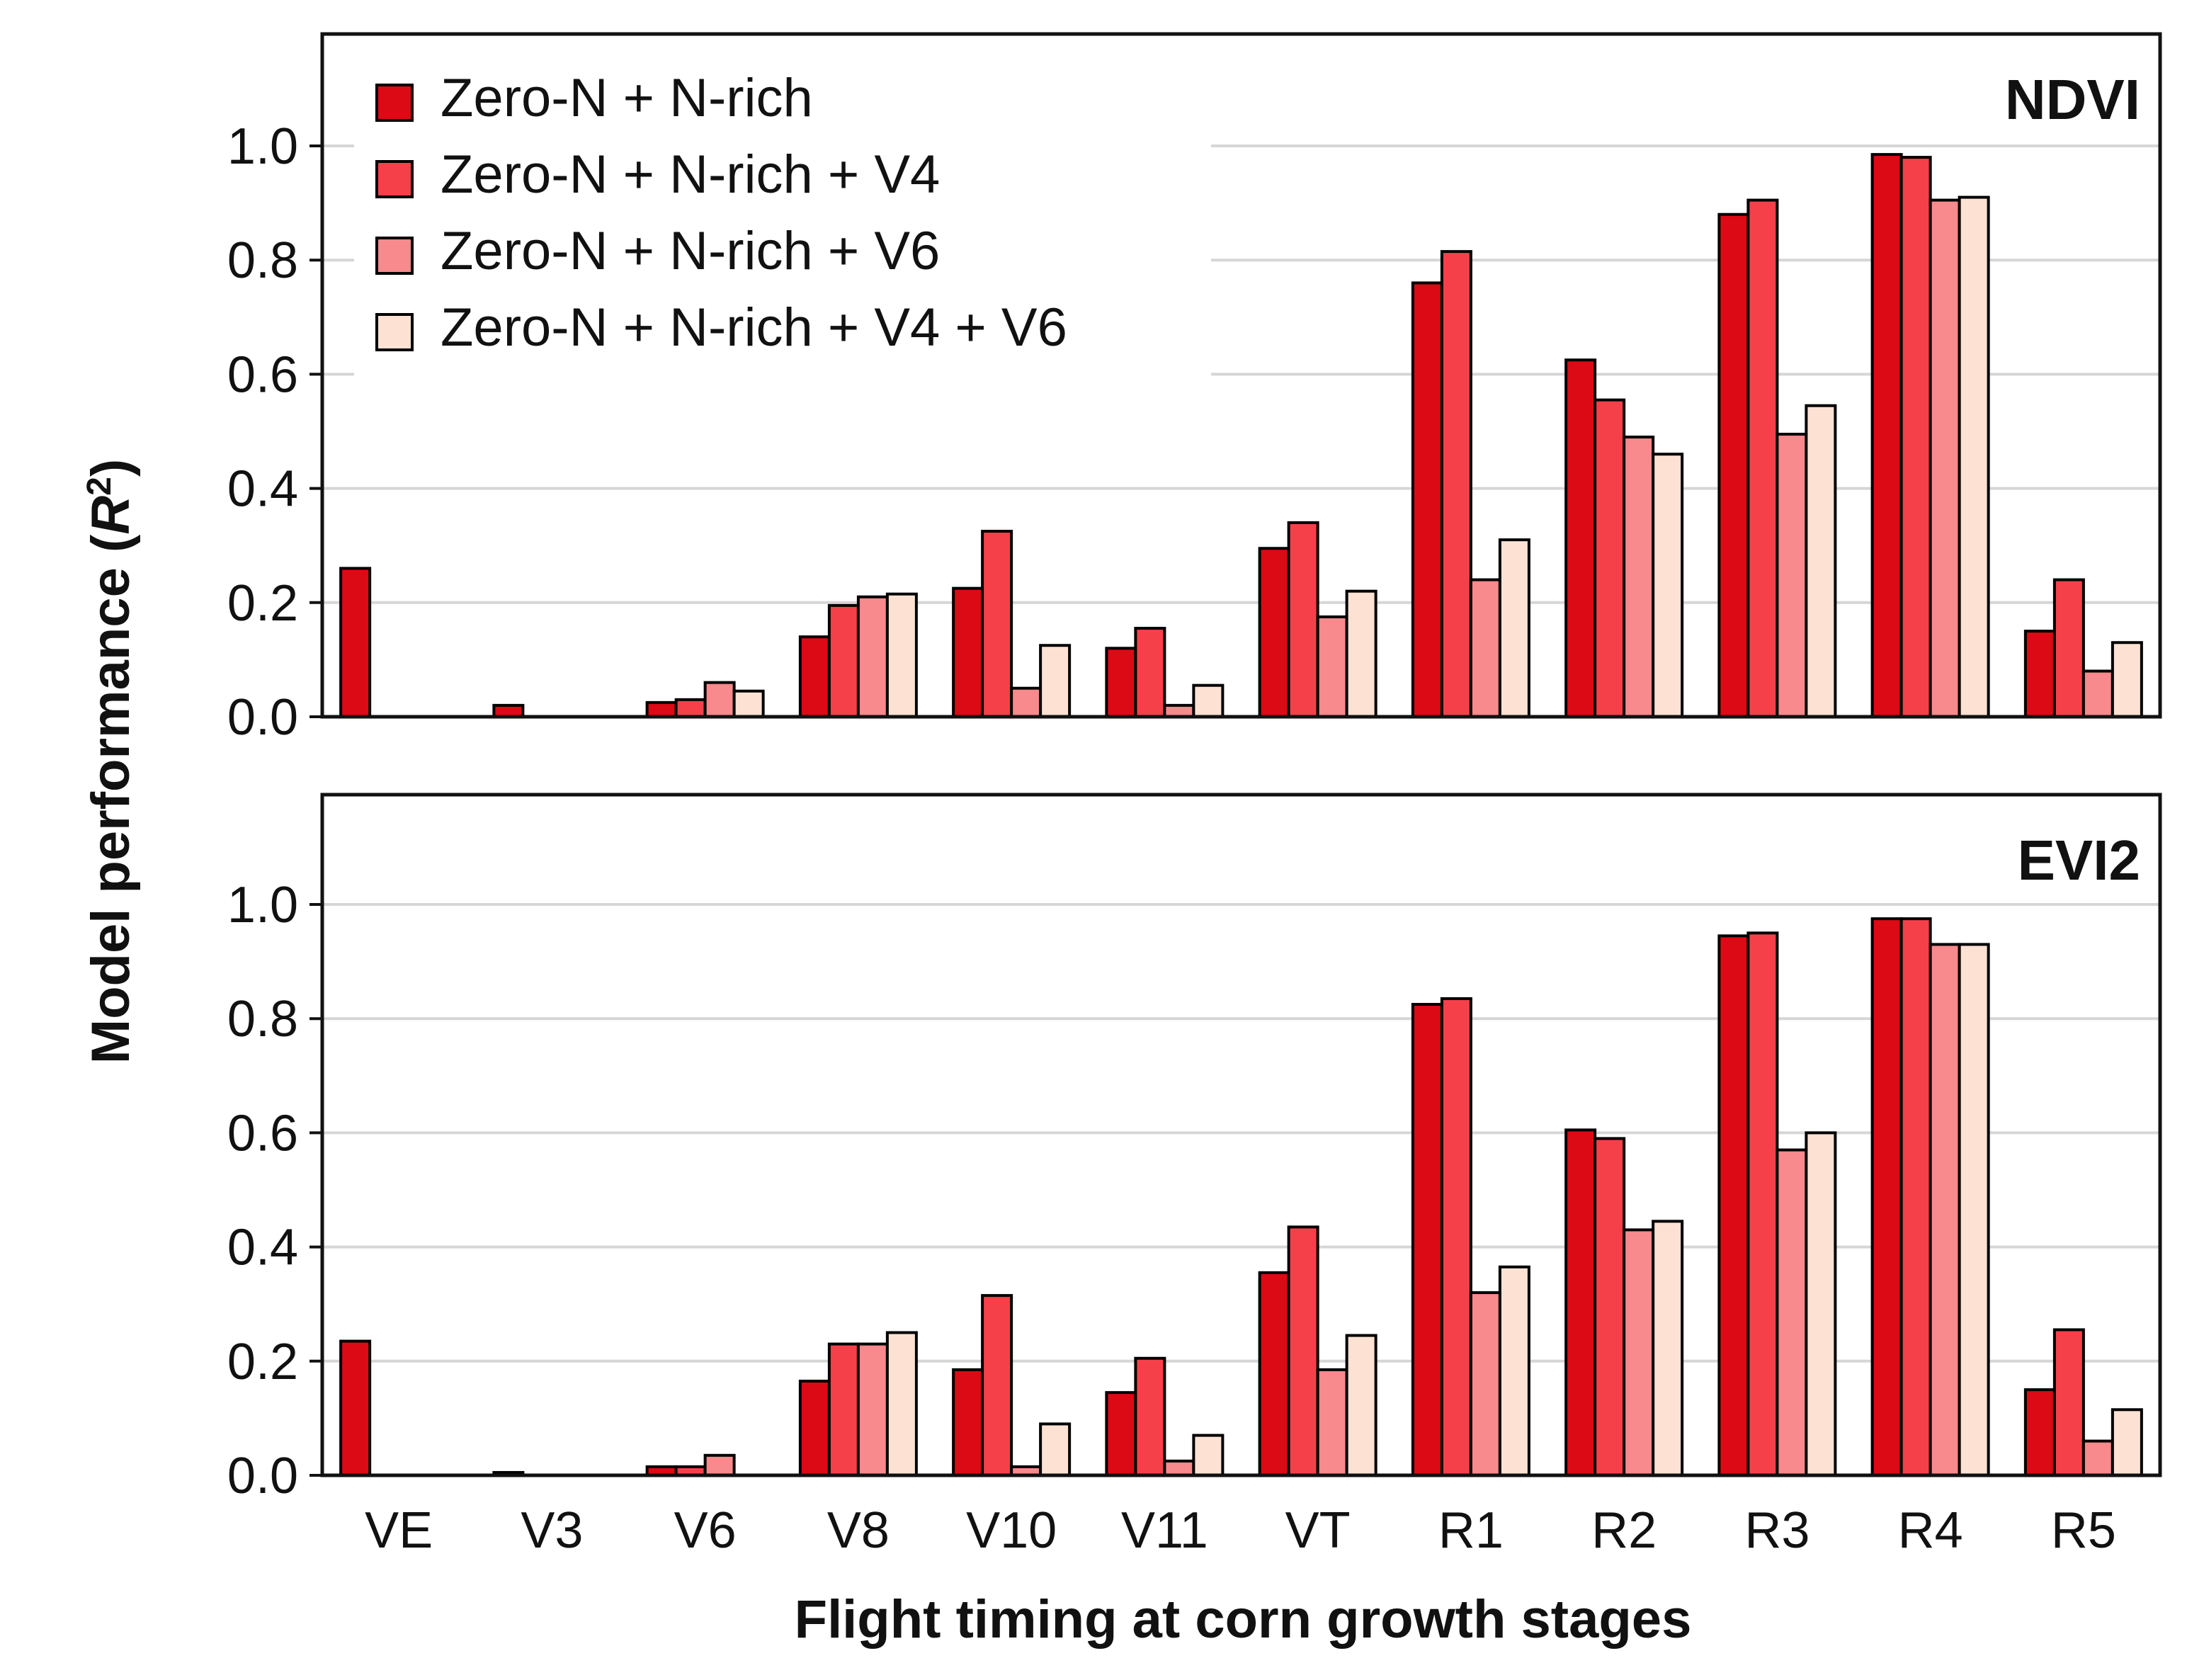  I want to click on y-tick-label: 0.6, so click(262, 374).